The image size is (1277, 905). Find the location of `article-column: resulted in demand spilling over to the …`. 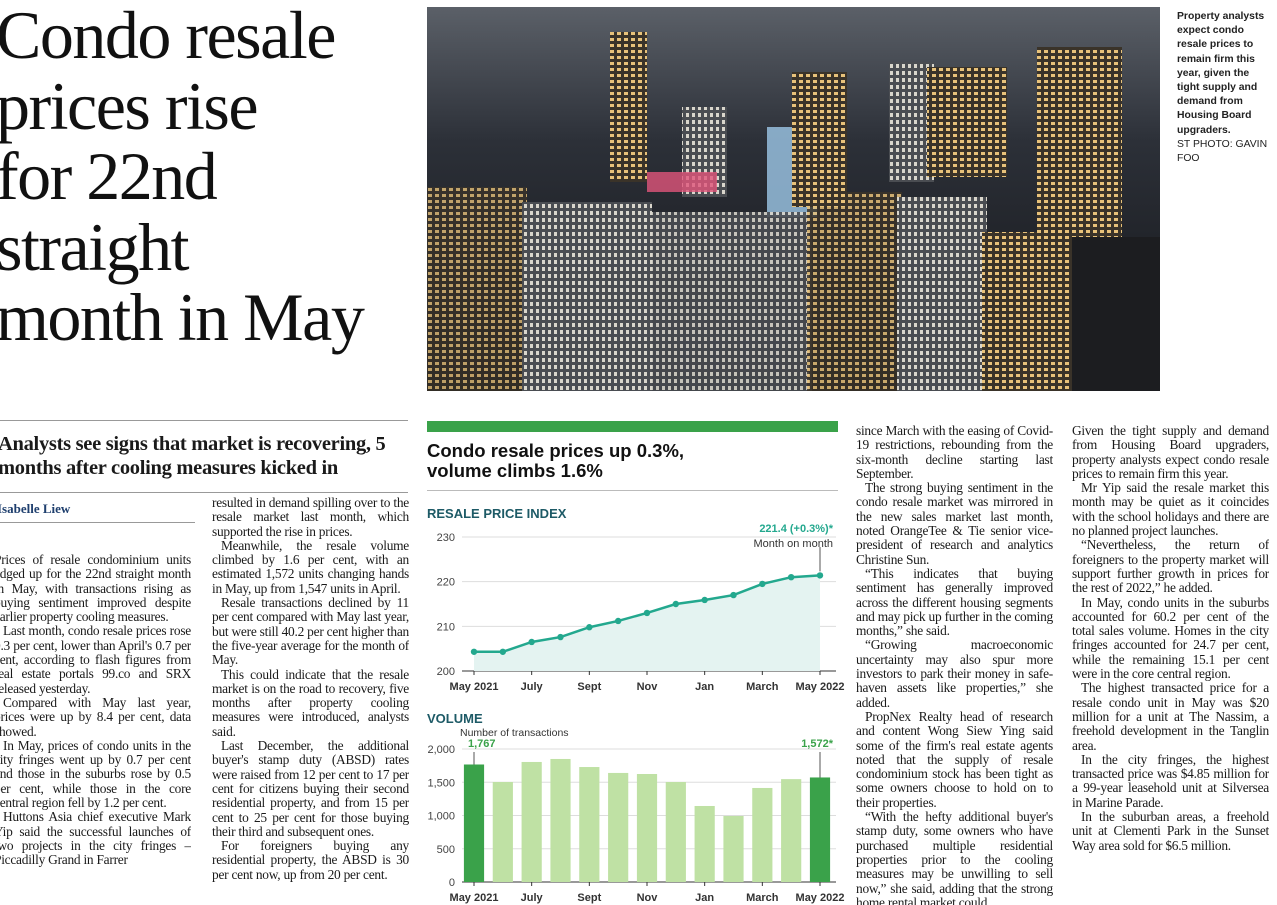

article-column: resulted in demand spilling over to the … is located at coordinates (310, 700).